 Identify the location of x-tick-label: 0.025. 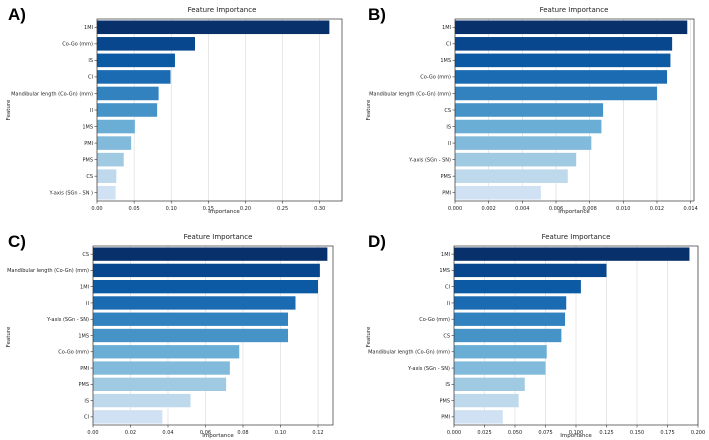
(484, 433).